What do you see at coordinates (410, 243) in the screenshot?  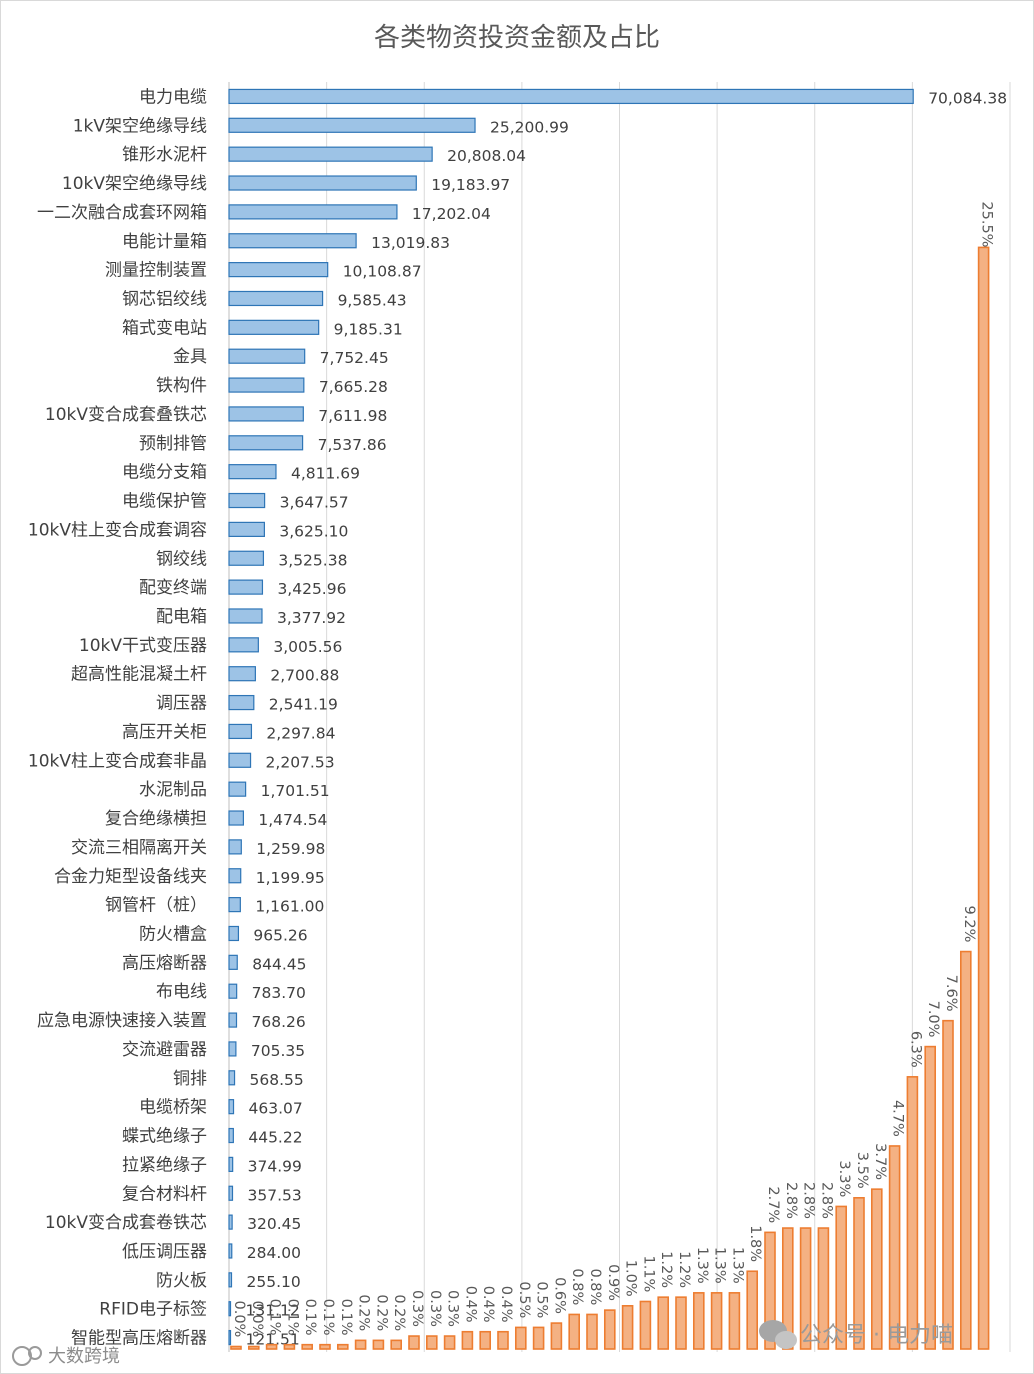 I see `value-label: 13,019.83` at bounding box center [410, 243].